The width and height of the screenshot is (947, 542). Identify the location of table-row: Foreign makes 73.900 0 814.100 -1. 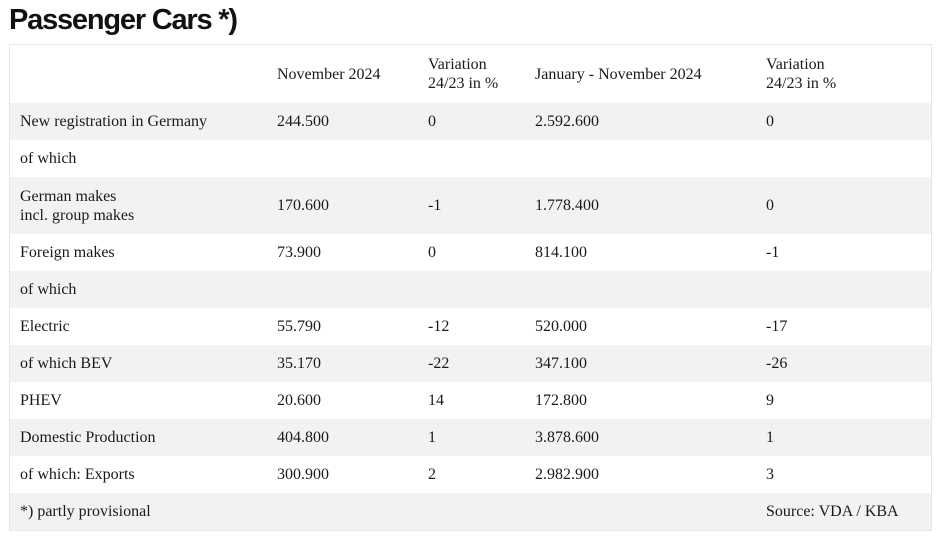
(470, 252).